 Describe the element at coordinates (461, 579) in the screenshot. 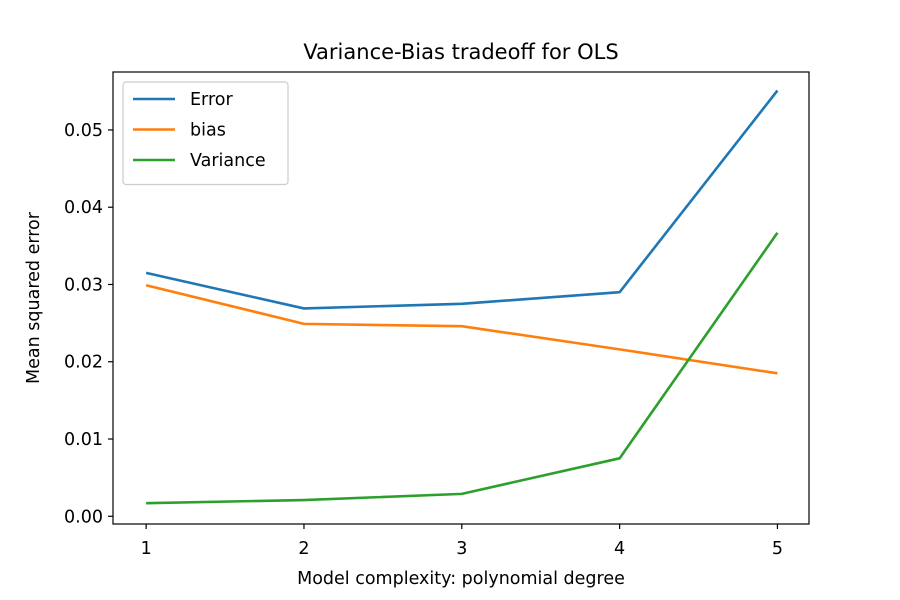

I see `x-axis-label: Model complexity: polynomial degree` at that location.